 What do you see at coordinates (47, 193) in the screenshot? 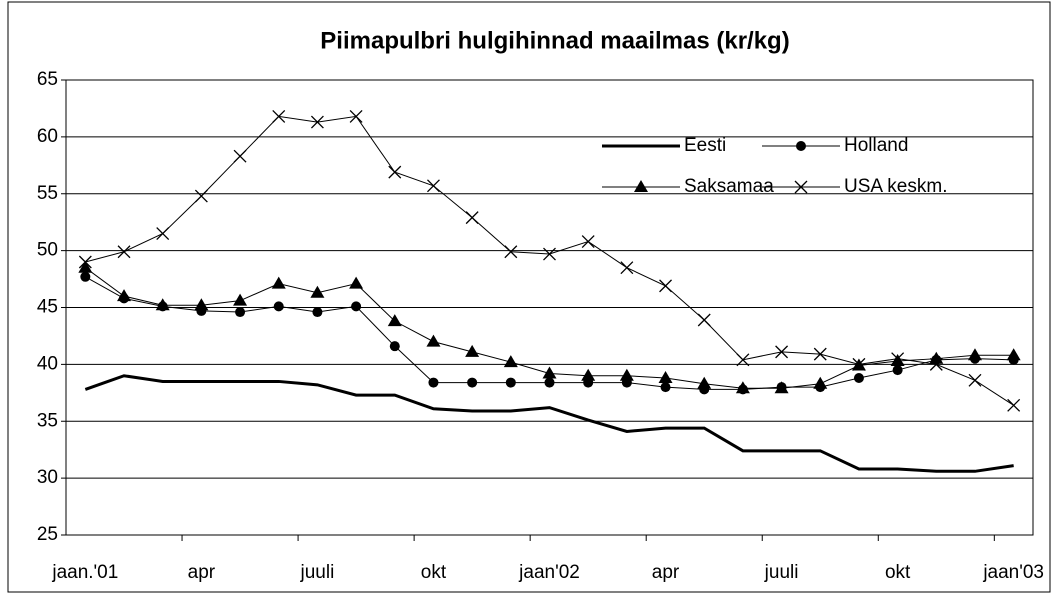
I see `y-tick-label: 55` at bounding box center [47, 193].